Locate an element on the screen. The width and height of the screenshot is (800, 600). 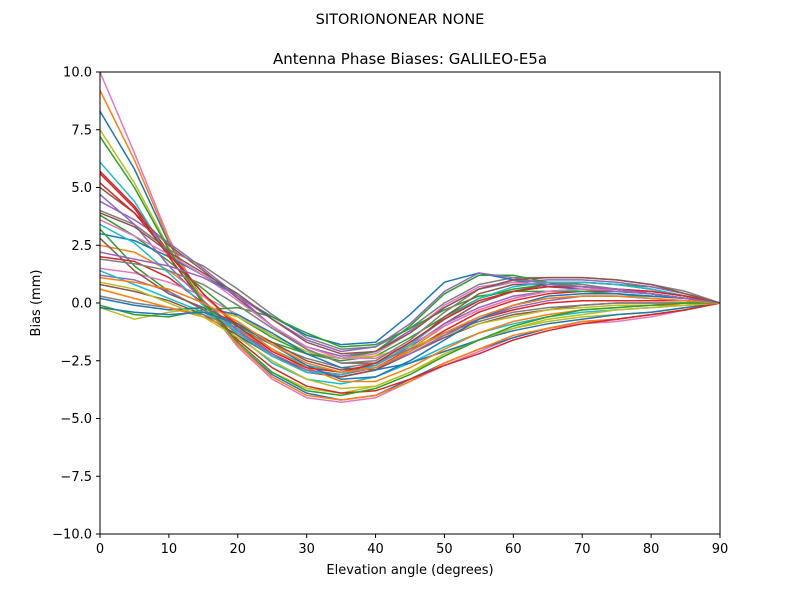
x-axis-label: Elevation angle (degrees) is located at coordinates (409, 570).